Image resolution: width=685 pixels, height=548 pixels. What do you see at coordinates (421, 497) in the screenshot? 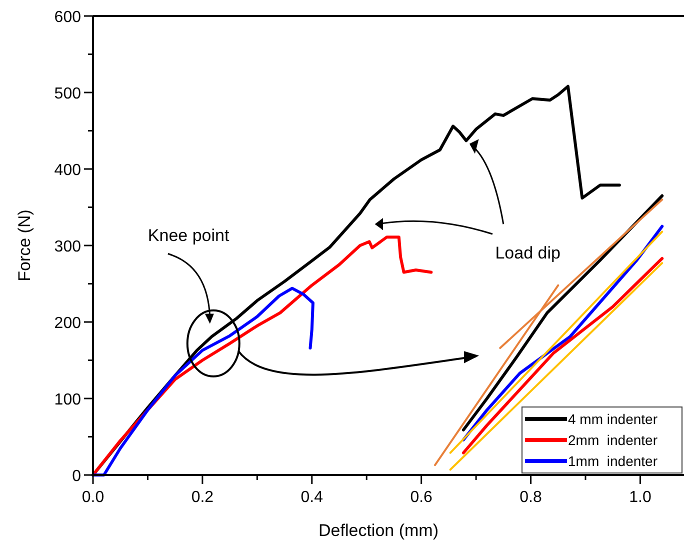
I see `x-tick-label: 0.6` at bounding box center [421, 497].